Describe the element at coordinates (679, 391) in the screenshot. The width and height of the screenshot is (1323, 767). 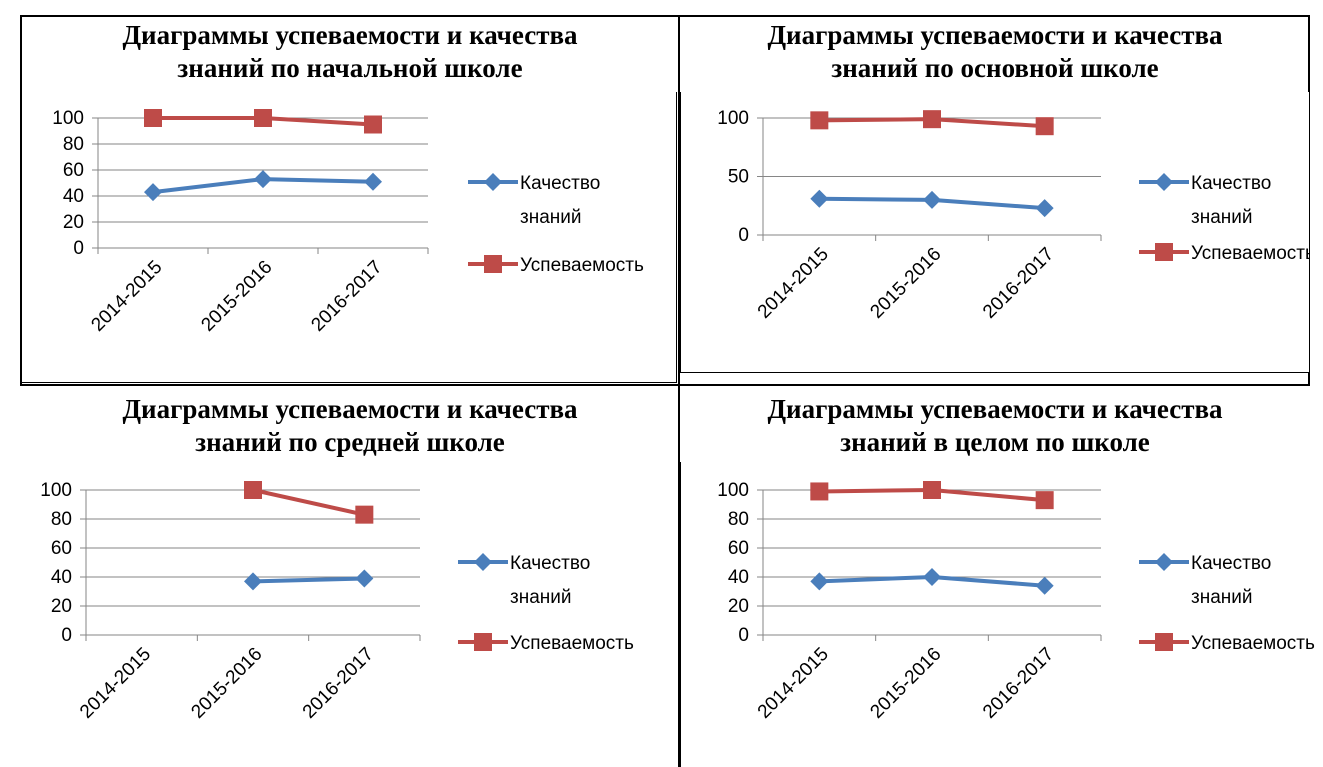
I see `table-border-middle` at that location.